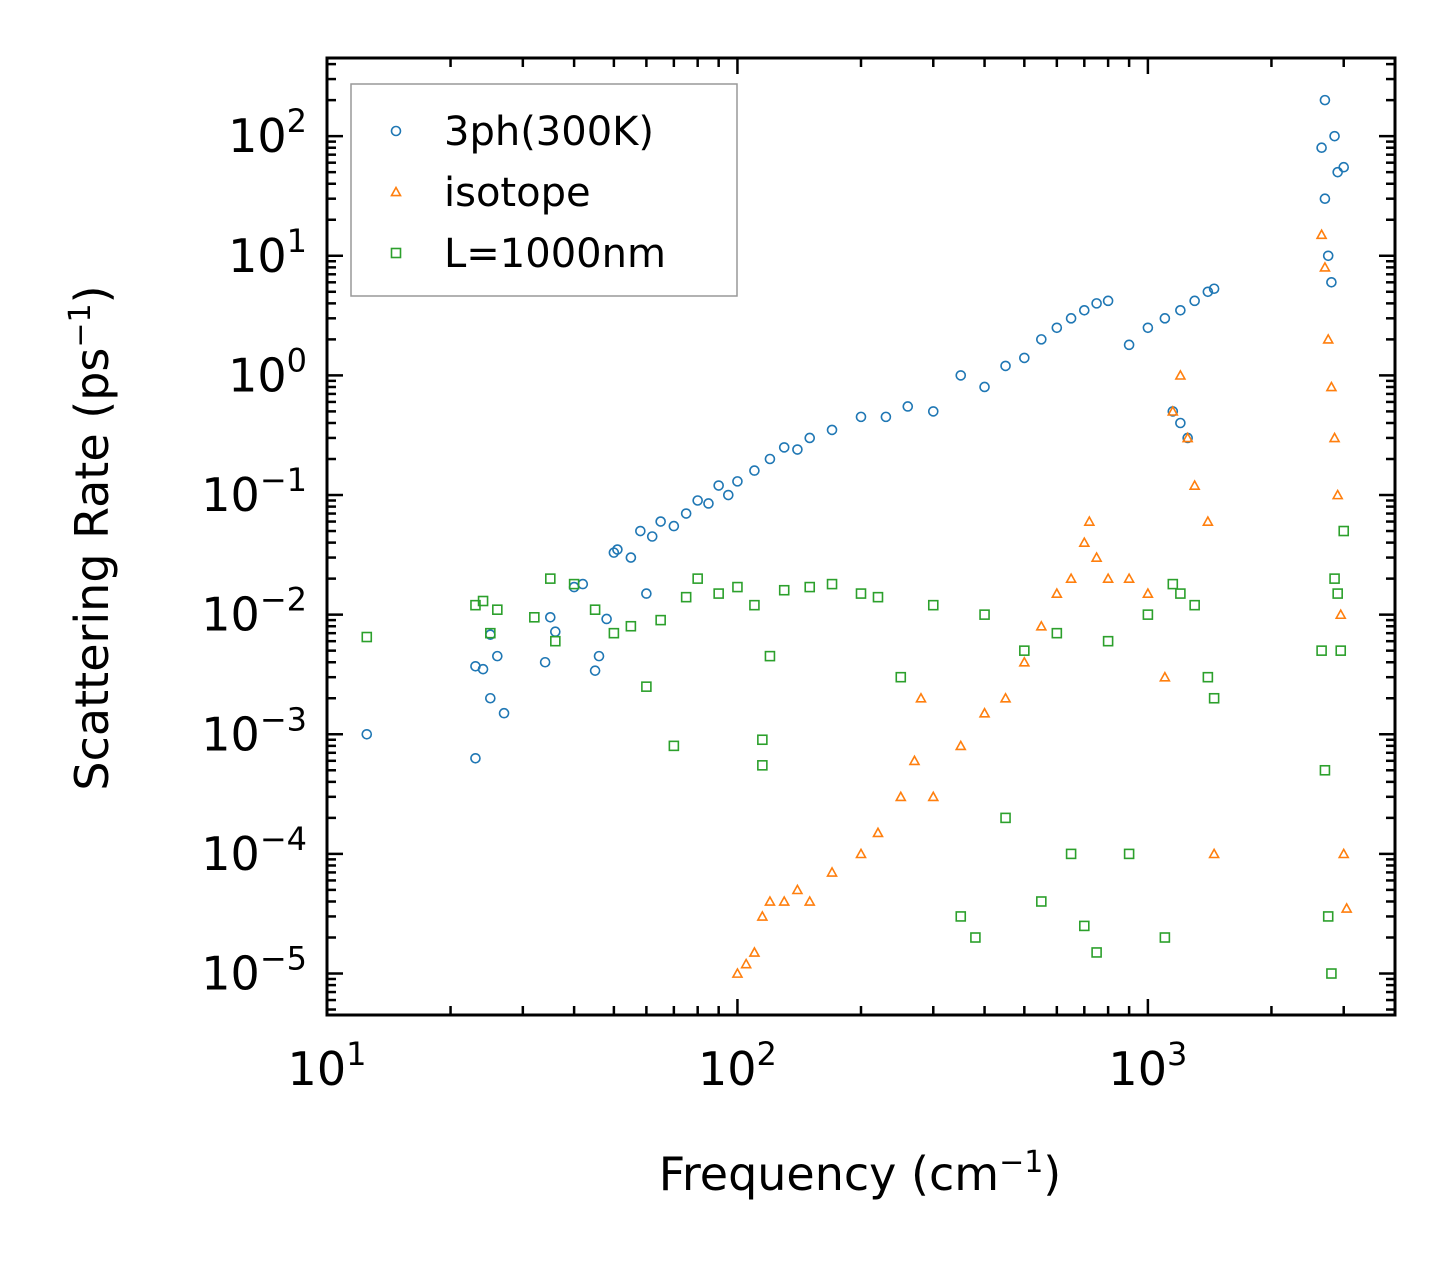 The image size is (1455, 1265). What do you see at coordinates (283, 719) in the screenshot?
I see `y-tick-exp: −3` at bounding box center [283, 719].